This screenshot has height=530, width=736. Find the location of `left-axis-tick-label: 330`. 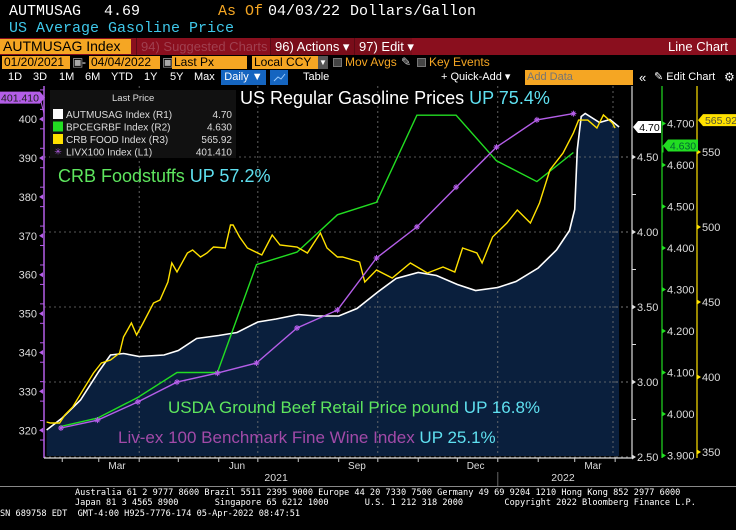

left-axis-tick-label: 330 is located at coordinates (28, 392).